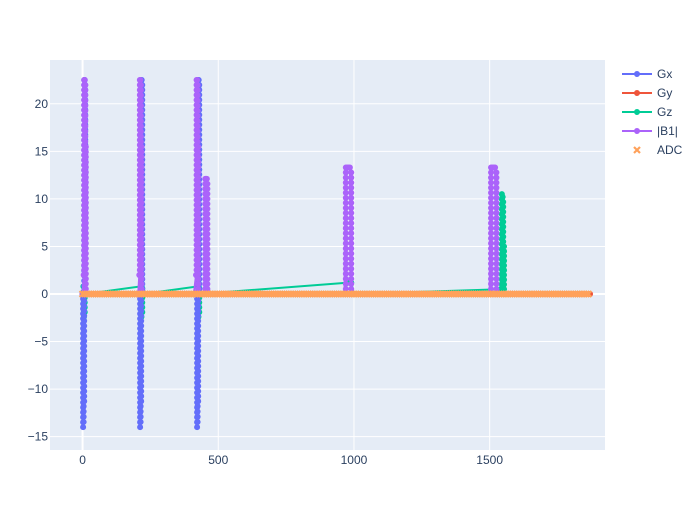  I want to click on legend: Gx Gy Gz |B1| ADC, so click(652, 112).